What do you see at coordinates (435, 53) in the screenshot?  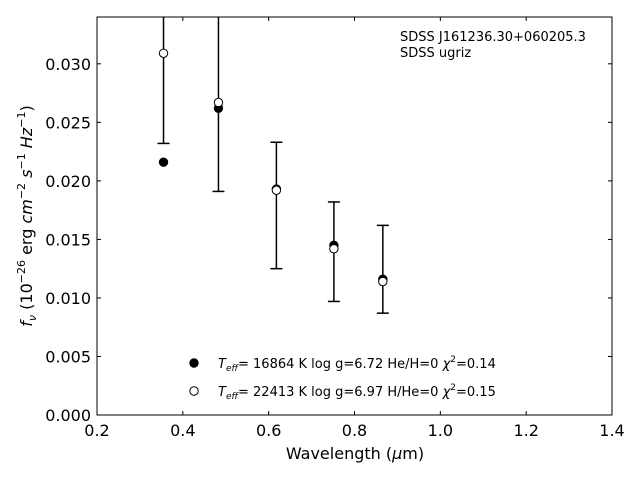 I see `annotation-filters: SDSS ugriz` at bounding box center [435, 53].